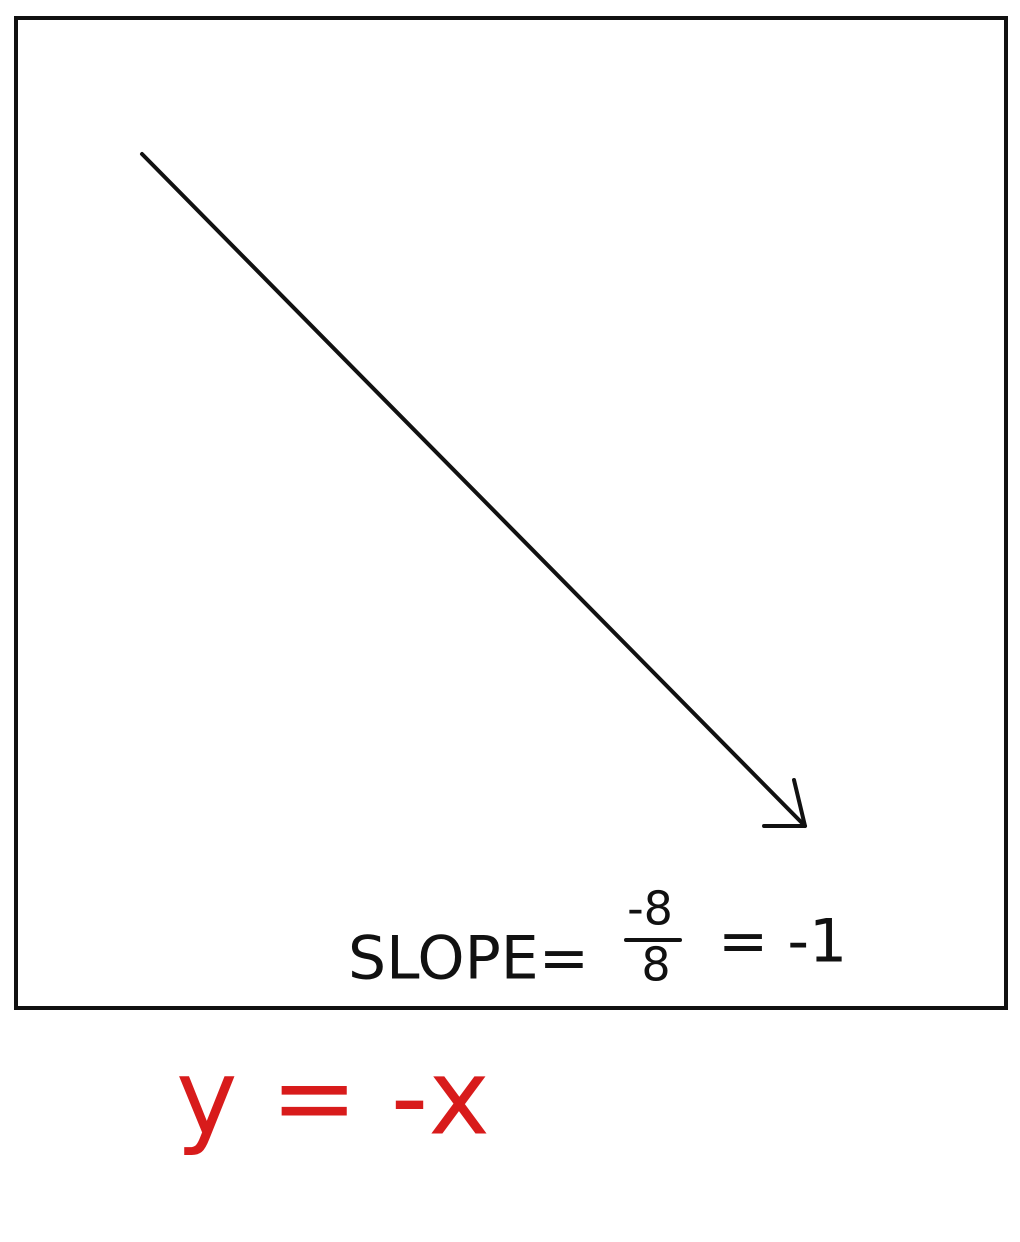 The image size is (1020, 1242). Describe the element at coordinates (784, 803) in the screenshot. I see `arrow-head` at that location.